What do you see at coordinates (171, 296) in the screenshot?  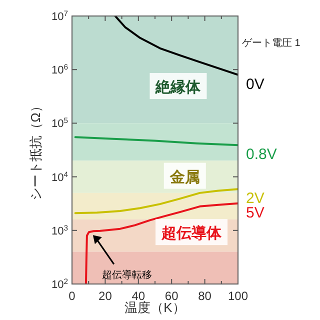 I see `x-tick-label: 60` at bounding box center [171, 296].